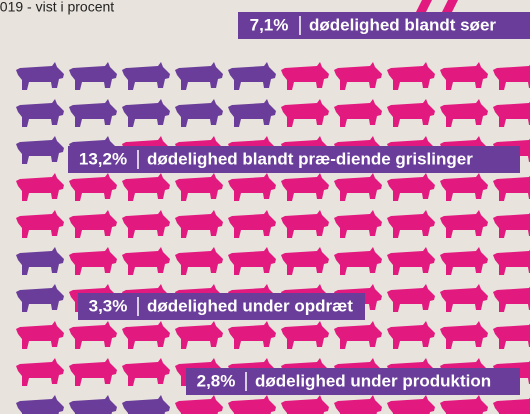  Describe the element at coordinates (310, 158) in the screenshot. I see `label-text: dødelighed blandt præ-diende grislinger` at that location.